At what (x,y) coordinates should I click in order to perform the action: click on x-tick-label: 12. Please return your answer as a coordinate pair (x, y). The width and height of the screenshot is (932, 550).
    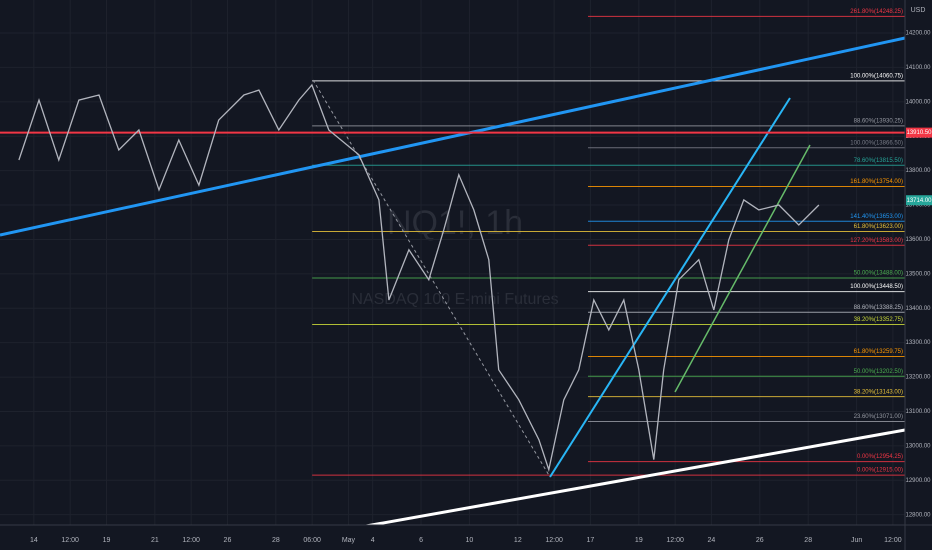
    Looking at the image, I should click on (518, 540).